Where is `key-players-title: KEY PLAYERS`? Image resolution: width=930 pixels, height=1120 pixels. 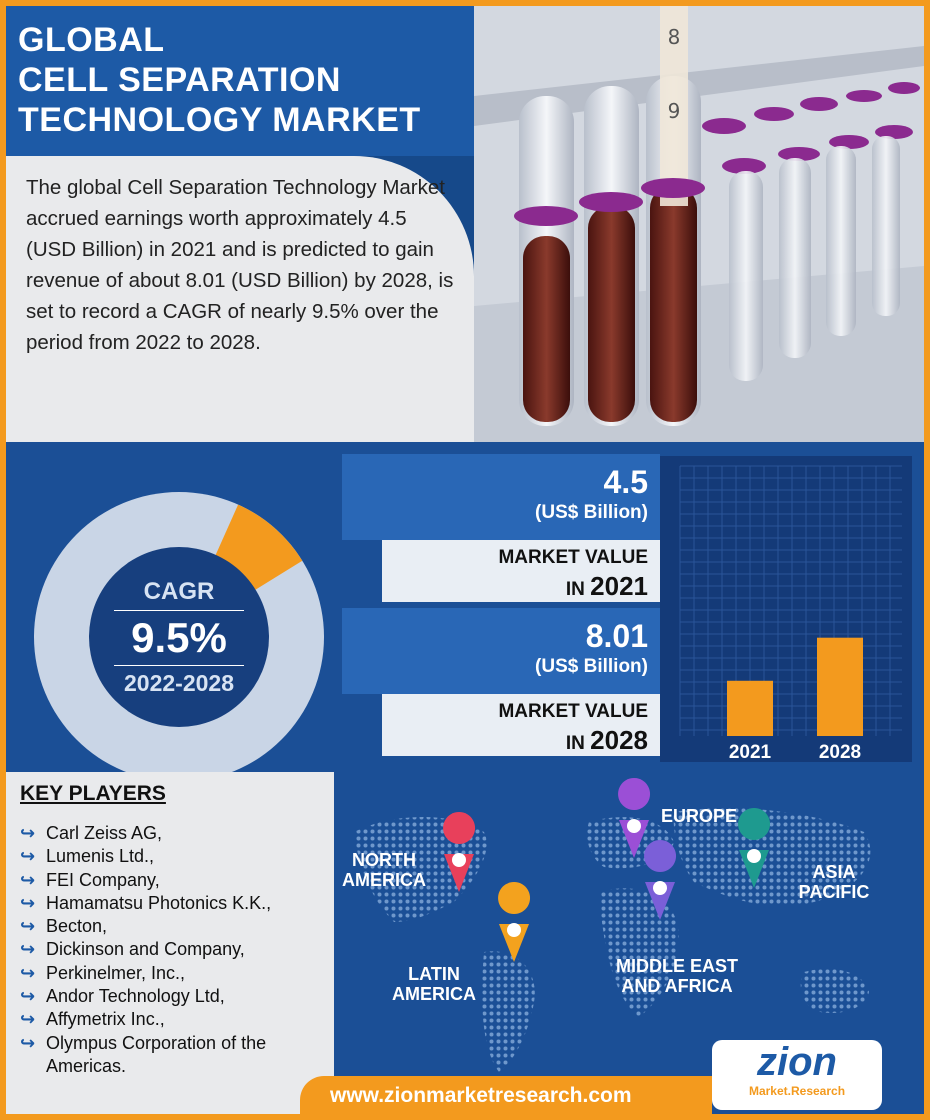
key-players-title: KEY PLAYERS is located at coordinates (93, 793).